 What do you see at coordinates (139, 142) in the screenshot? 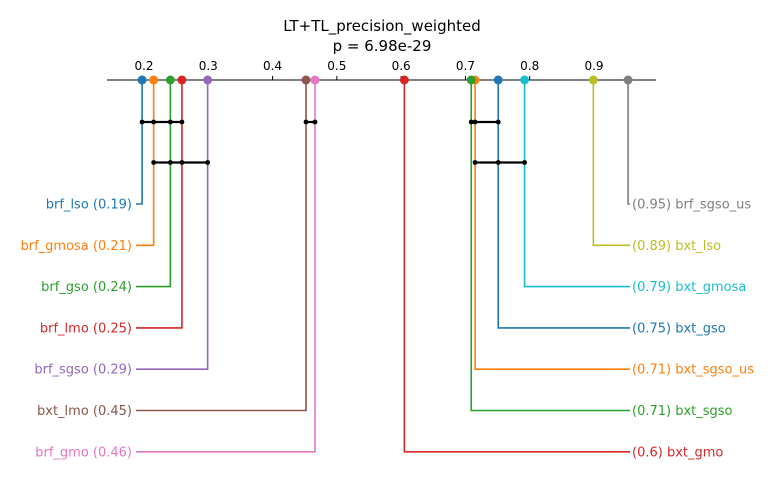
I see `leader-line-brf_lso` at bounding box center [139, 142].